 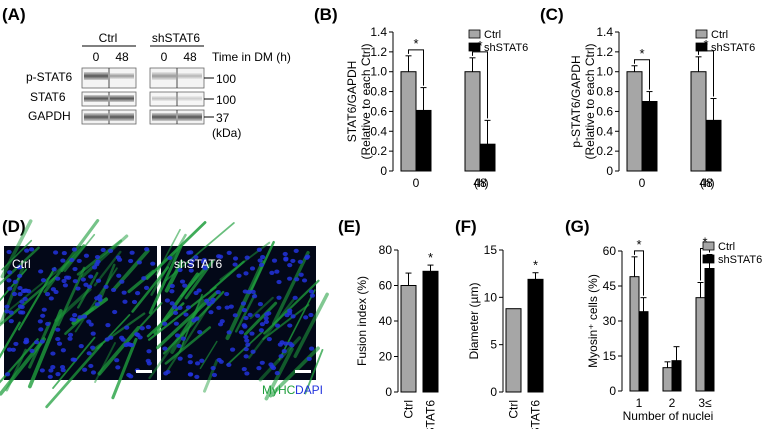 What do you see at coordinates (352, 102) in the screenshot?
I see `y-axis-label-line: STAT6/GAPDH` at bounding box center [352, 102].